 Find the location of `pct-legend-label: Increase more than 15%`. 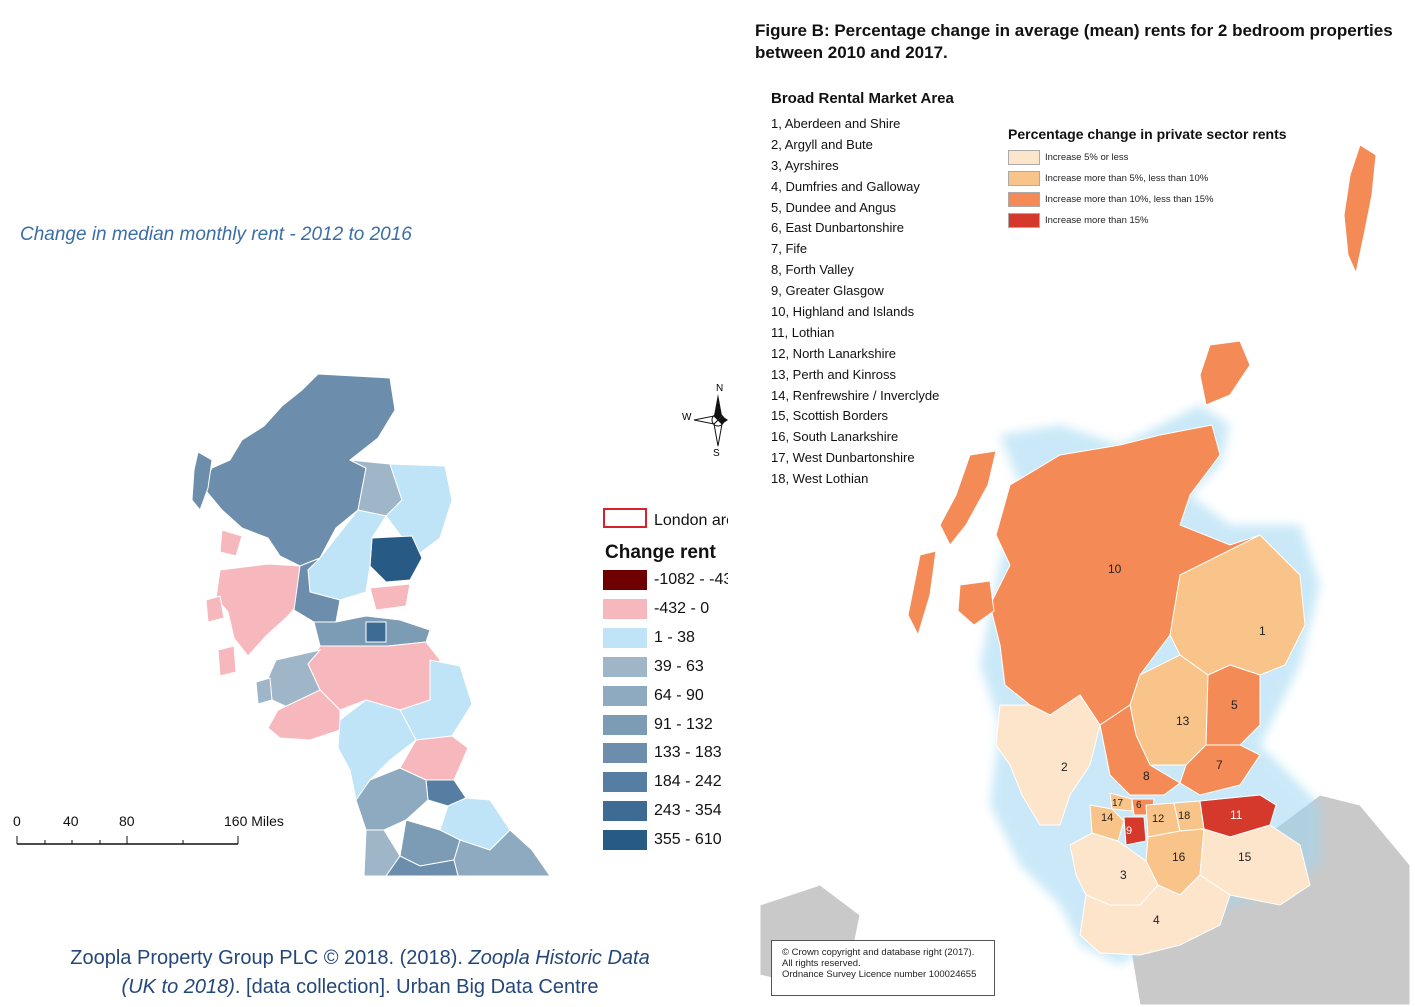

pct-legend-label: Increase more than 15% is located at coordinates (1097, 220).